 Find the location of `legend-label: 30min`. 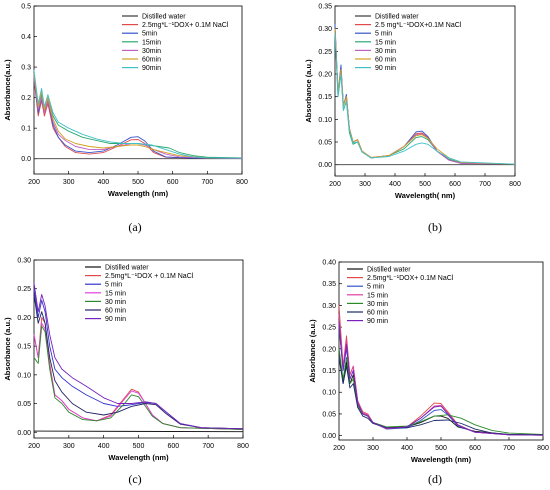

legend-label: 30min is located at coordinates (151, 51).